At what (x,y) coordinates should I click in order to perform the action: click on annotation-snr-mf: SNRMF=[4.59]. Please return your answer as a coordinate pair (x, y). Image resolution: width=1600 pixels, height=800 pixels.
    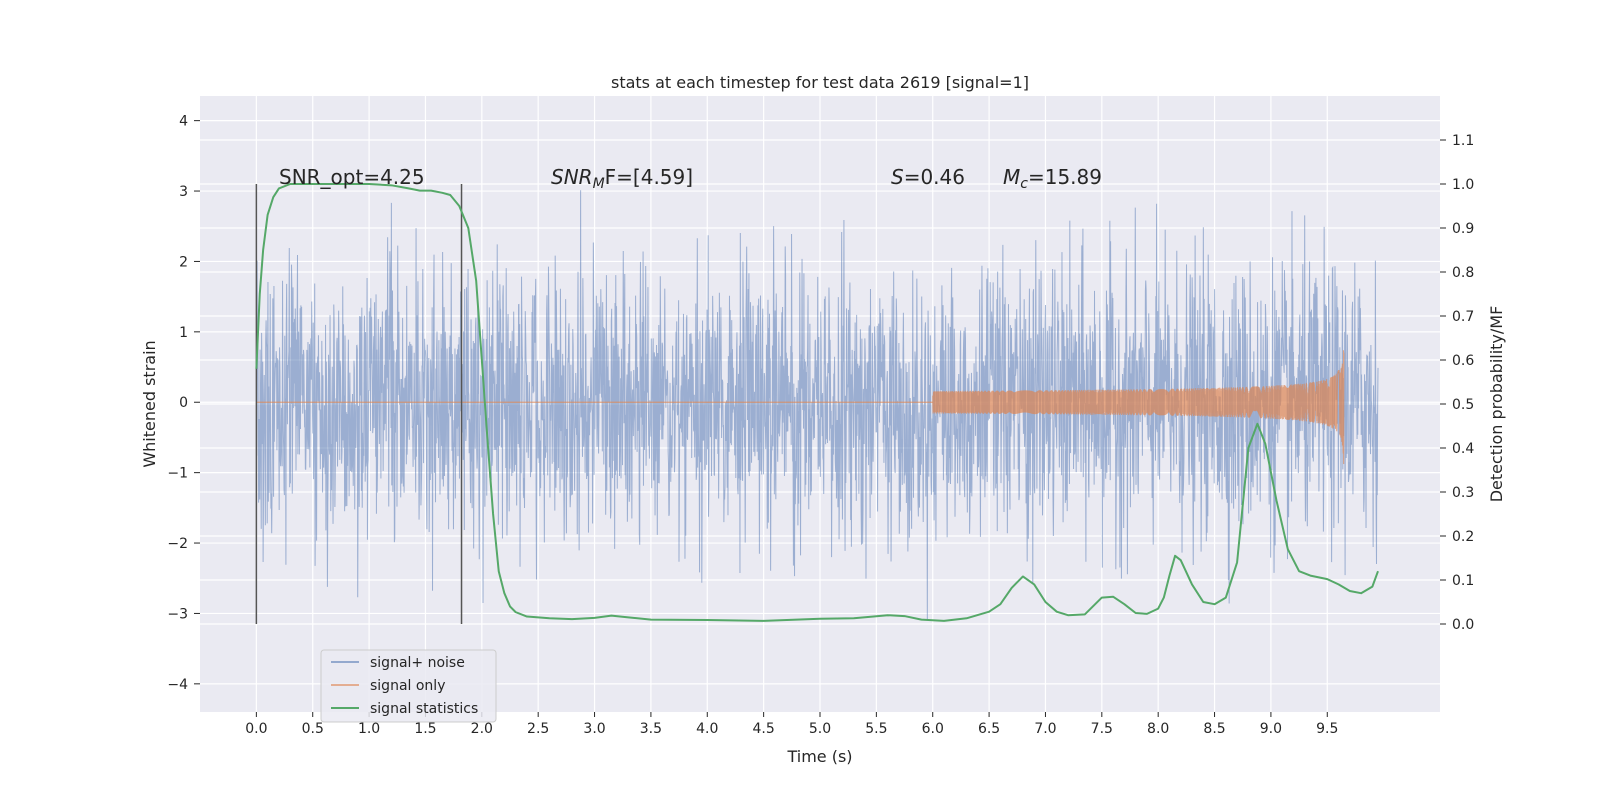
    Looking at the image, I should click on (622, 178).